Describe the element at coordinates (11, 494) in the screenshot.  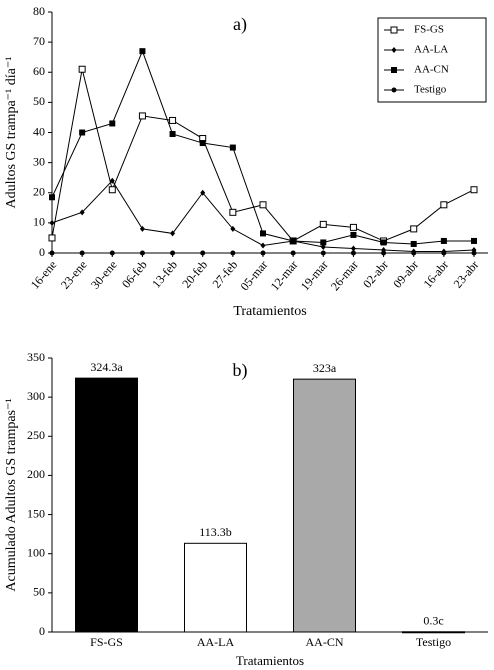
I see `y-axis-label: Acumulado Adultos GS trampas⁻¹` at that location.